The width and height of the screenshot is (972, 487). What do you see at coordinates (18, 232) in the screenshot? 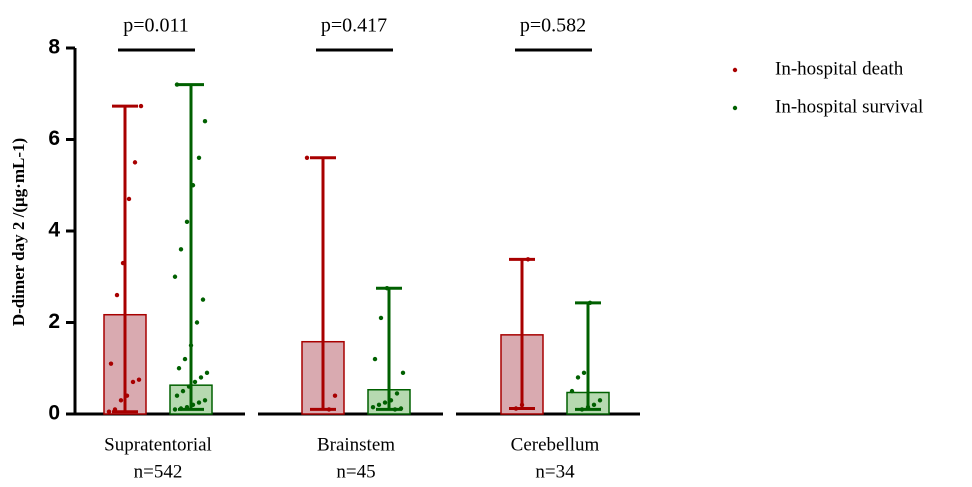
I see `y-axis-label: D-dimer day 2 /(μg·mL-1)` at bounding box center [18, 232].